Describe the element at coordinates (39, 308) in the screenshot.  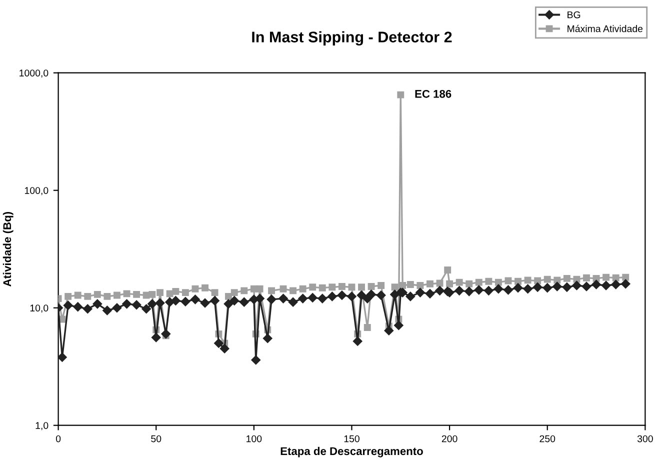
I see `y-tick-label: 10,0` at that location.